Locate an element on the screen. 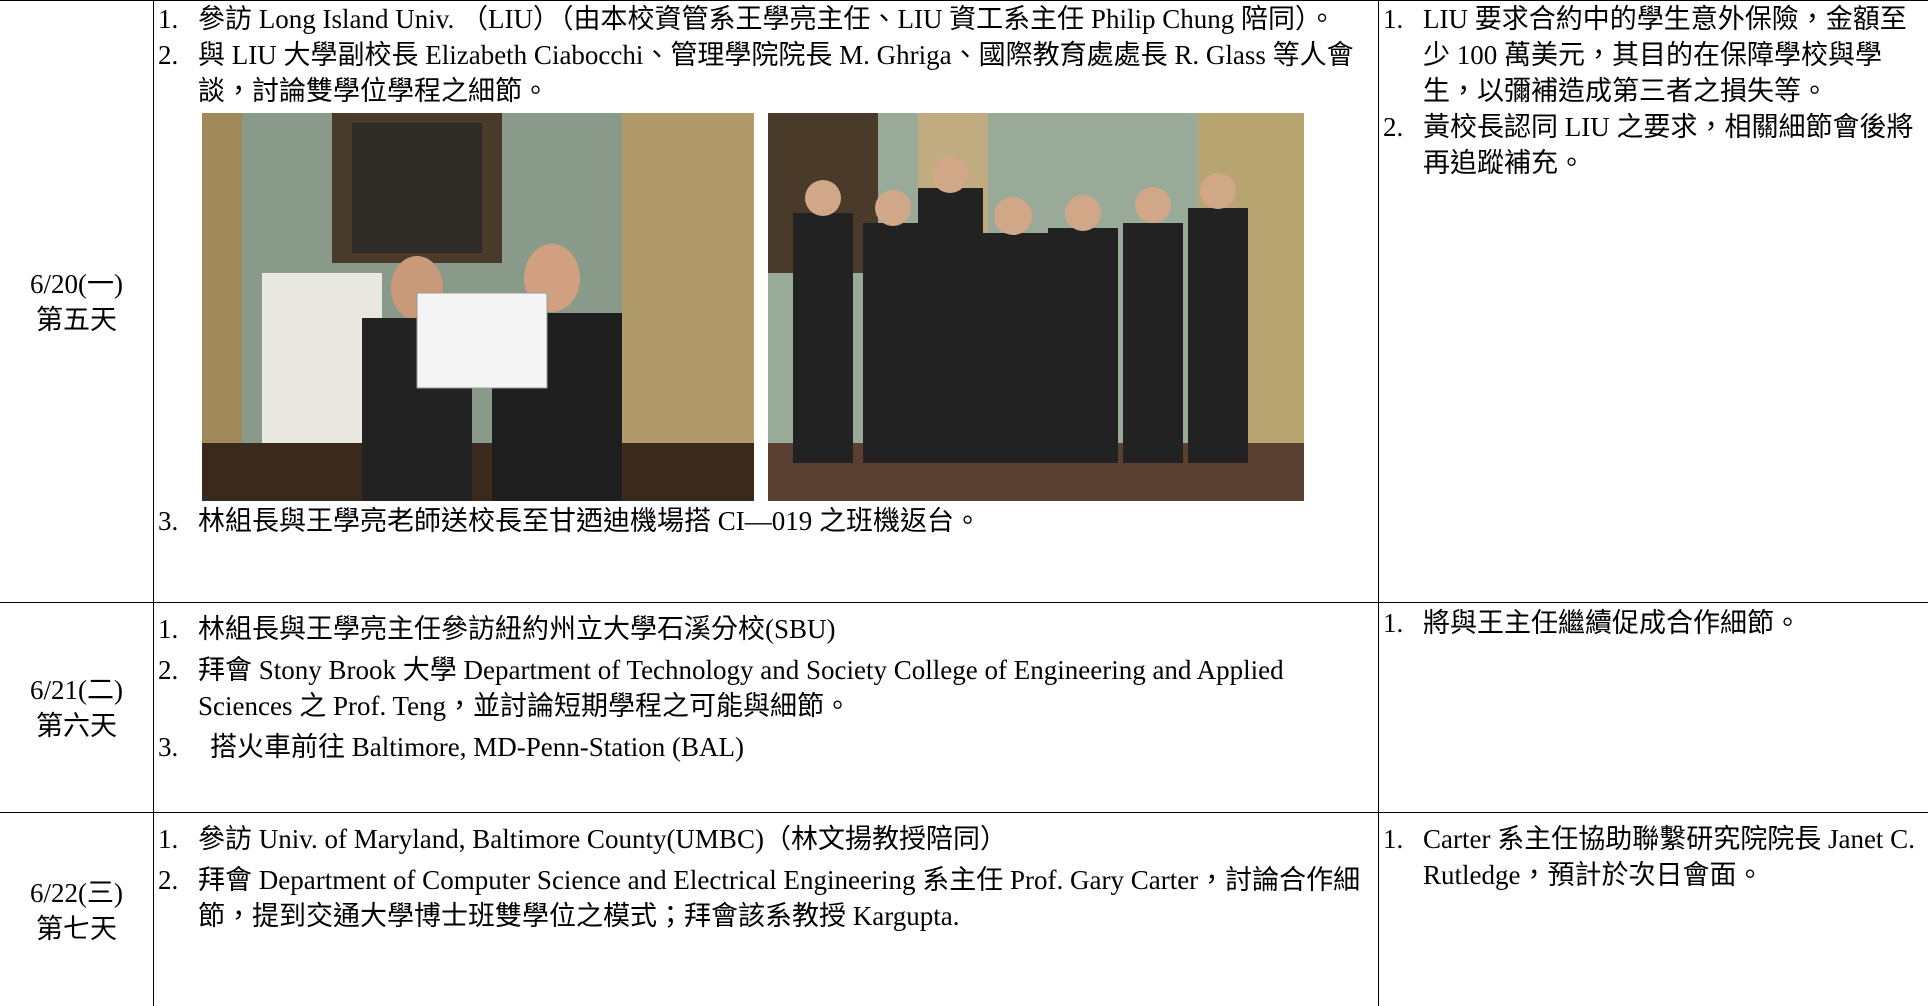  item: 3.林組長與王學亮老師送校長至甘迺迪機場搭 CI—019 之班機返台。 is located at coordinates (766, 521).